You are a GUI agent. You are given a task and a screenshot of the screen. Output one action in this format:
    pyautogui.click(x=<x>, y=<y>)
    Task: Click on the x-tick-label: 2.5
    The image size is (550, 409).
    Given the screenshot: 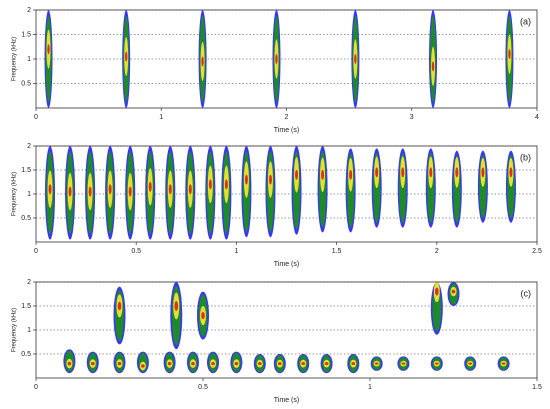 What is the action you would take?
    pyautogui.click(x=537, y=251)
    